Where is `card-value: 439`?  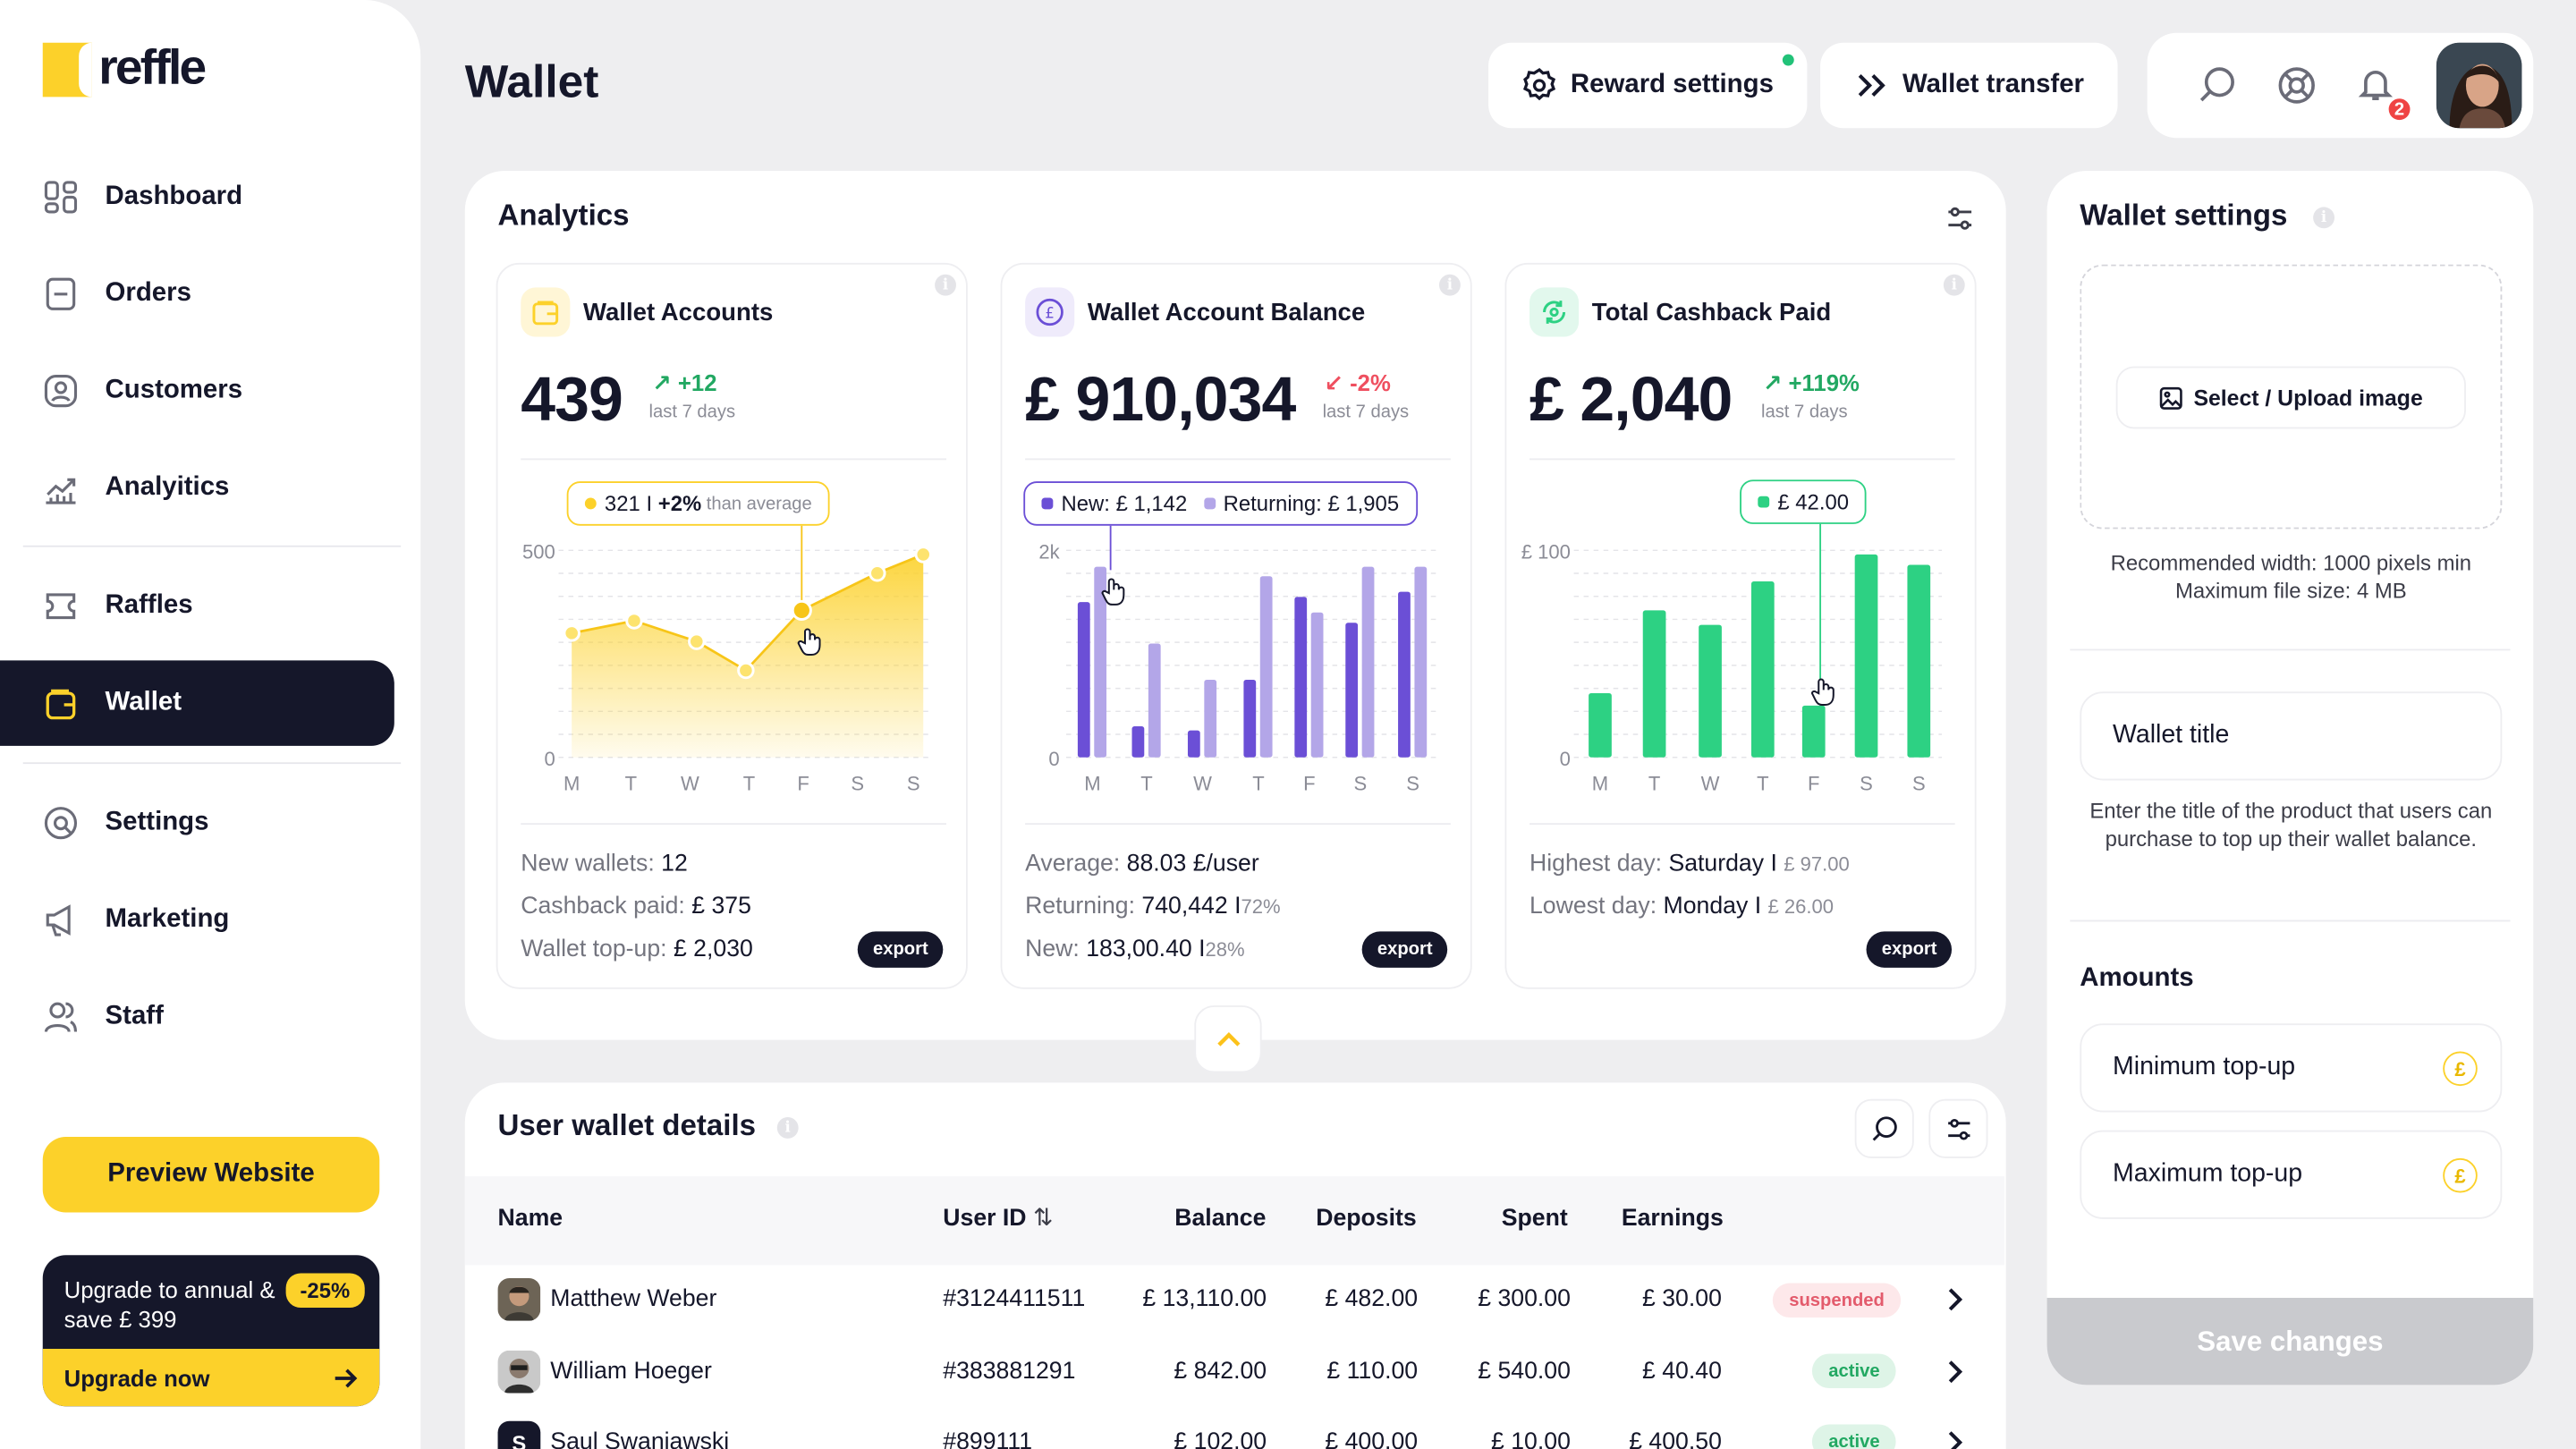 card-value: 439 is located at coordinates (572, 401).